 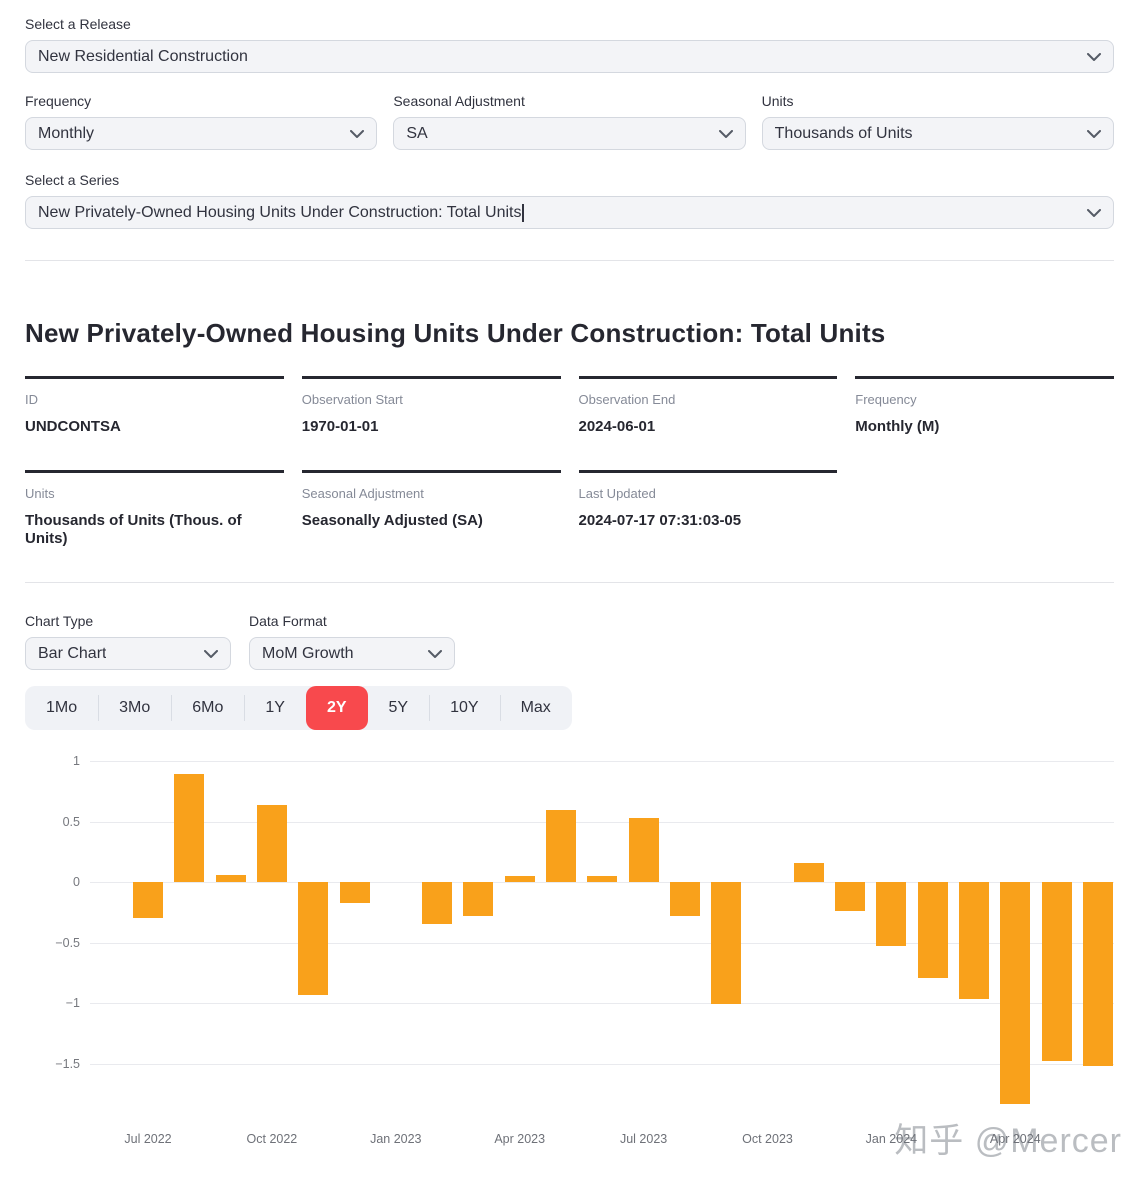 I want to click on text-cursor, so click(x=523, y=212).